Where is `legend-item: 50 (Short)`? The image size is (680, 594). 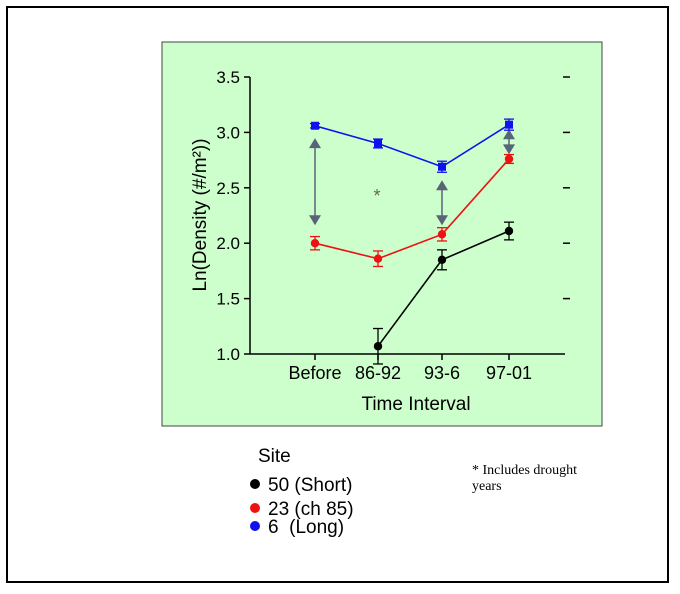 legend-item: 50 (Short) is located at coordinates (301, 486).